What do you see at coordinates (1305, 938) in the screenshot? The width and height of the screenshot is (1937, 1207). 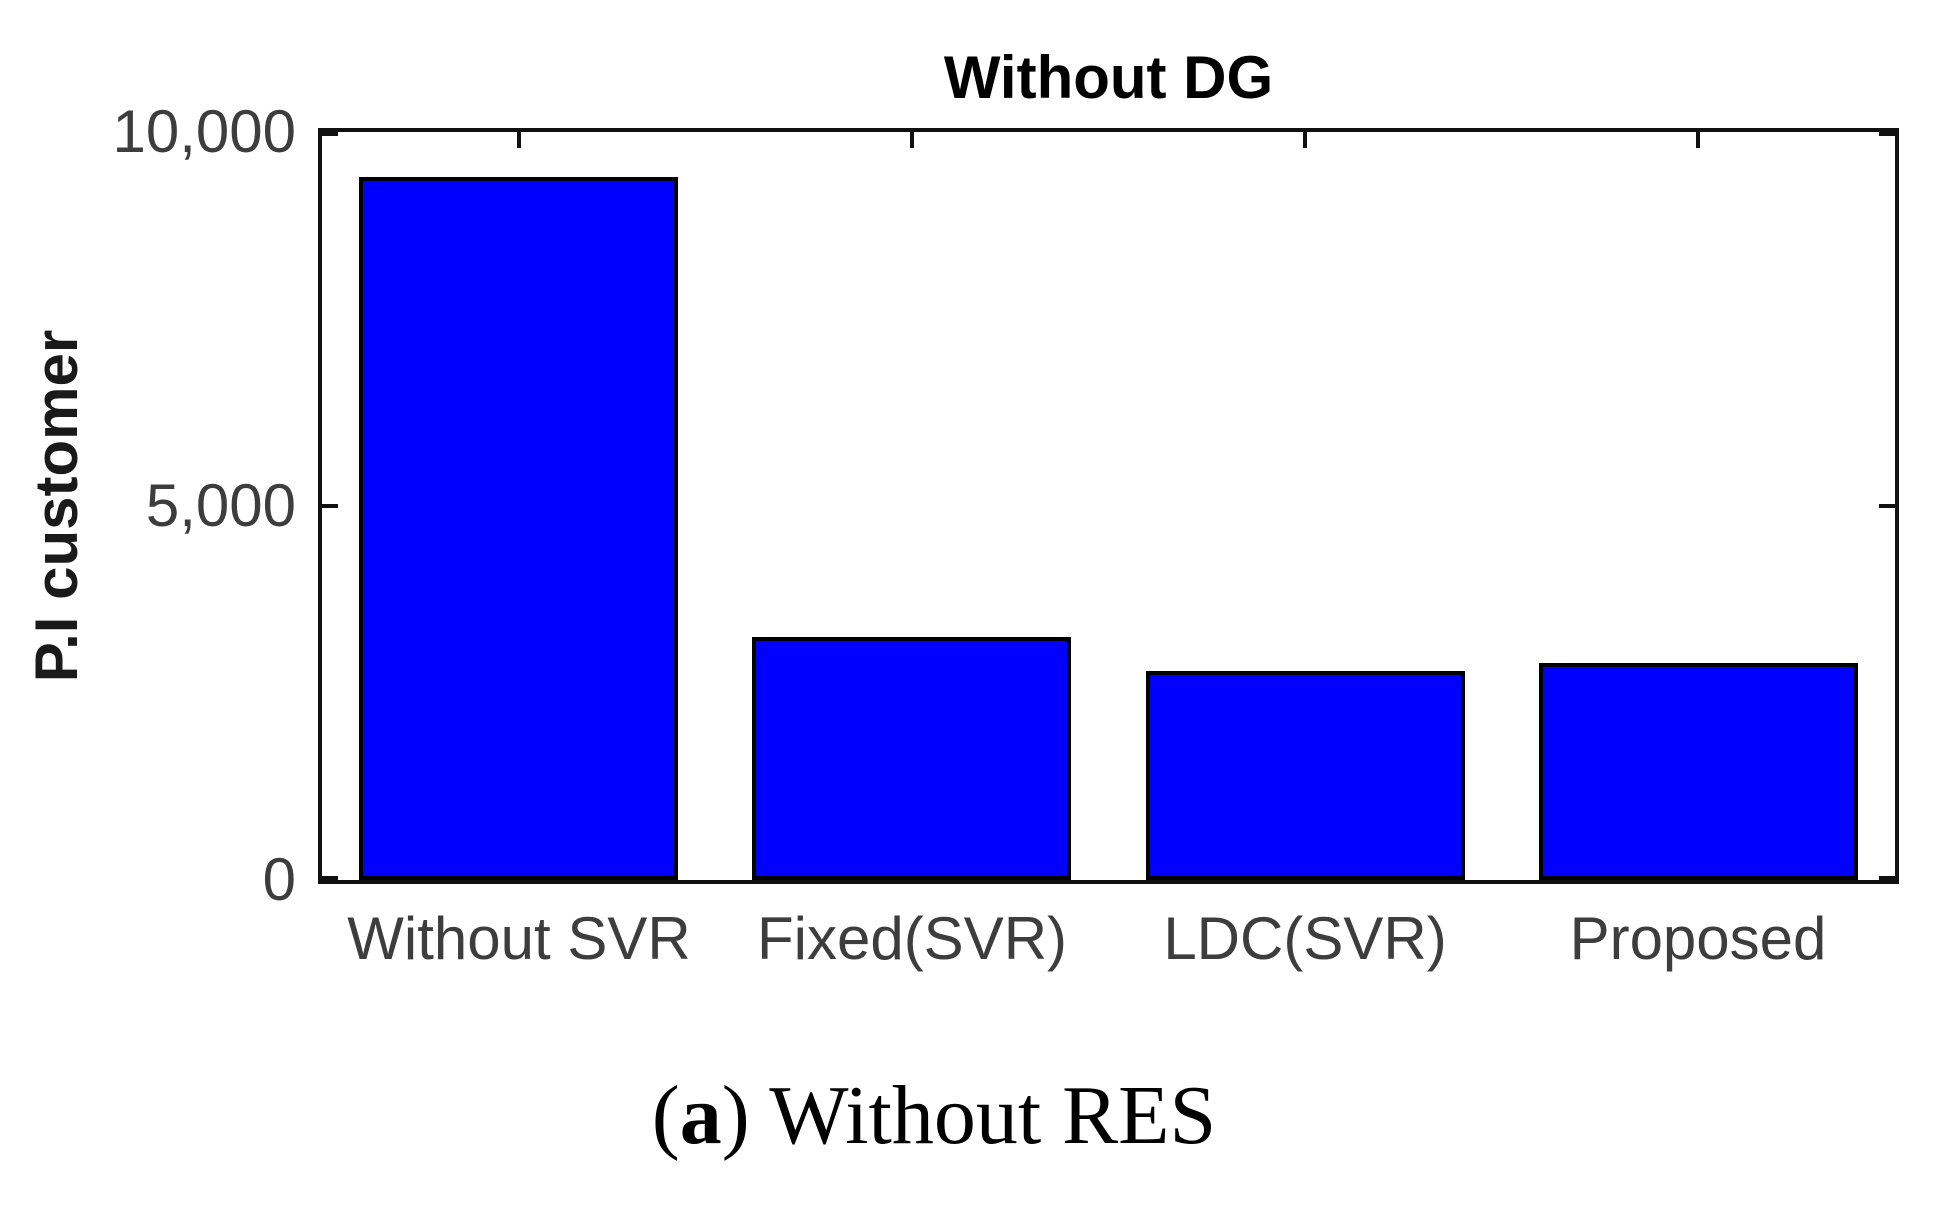 I see `x-tick-label: LDC(SVR)` at bounding box center [1305, 938].